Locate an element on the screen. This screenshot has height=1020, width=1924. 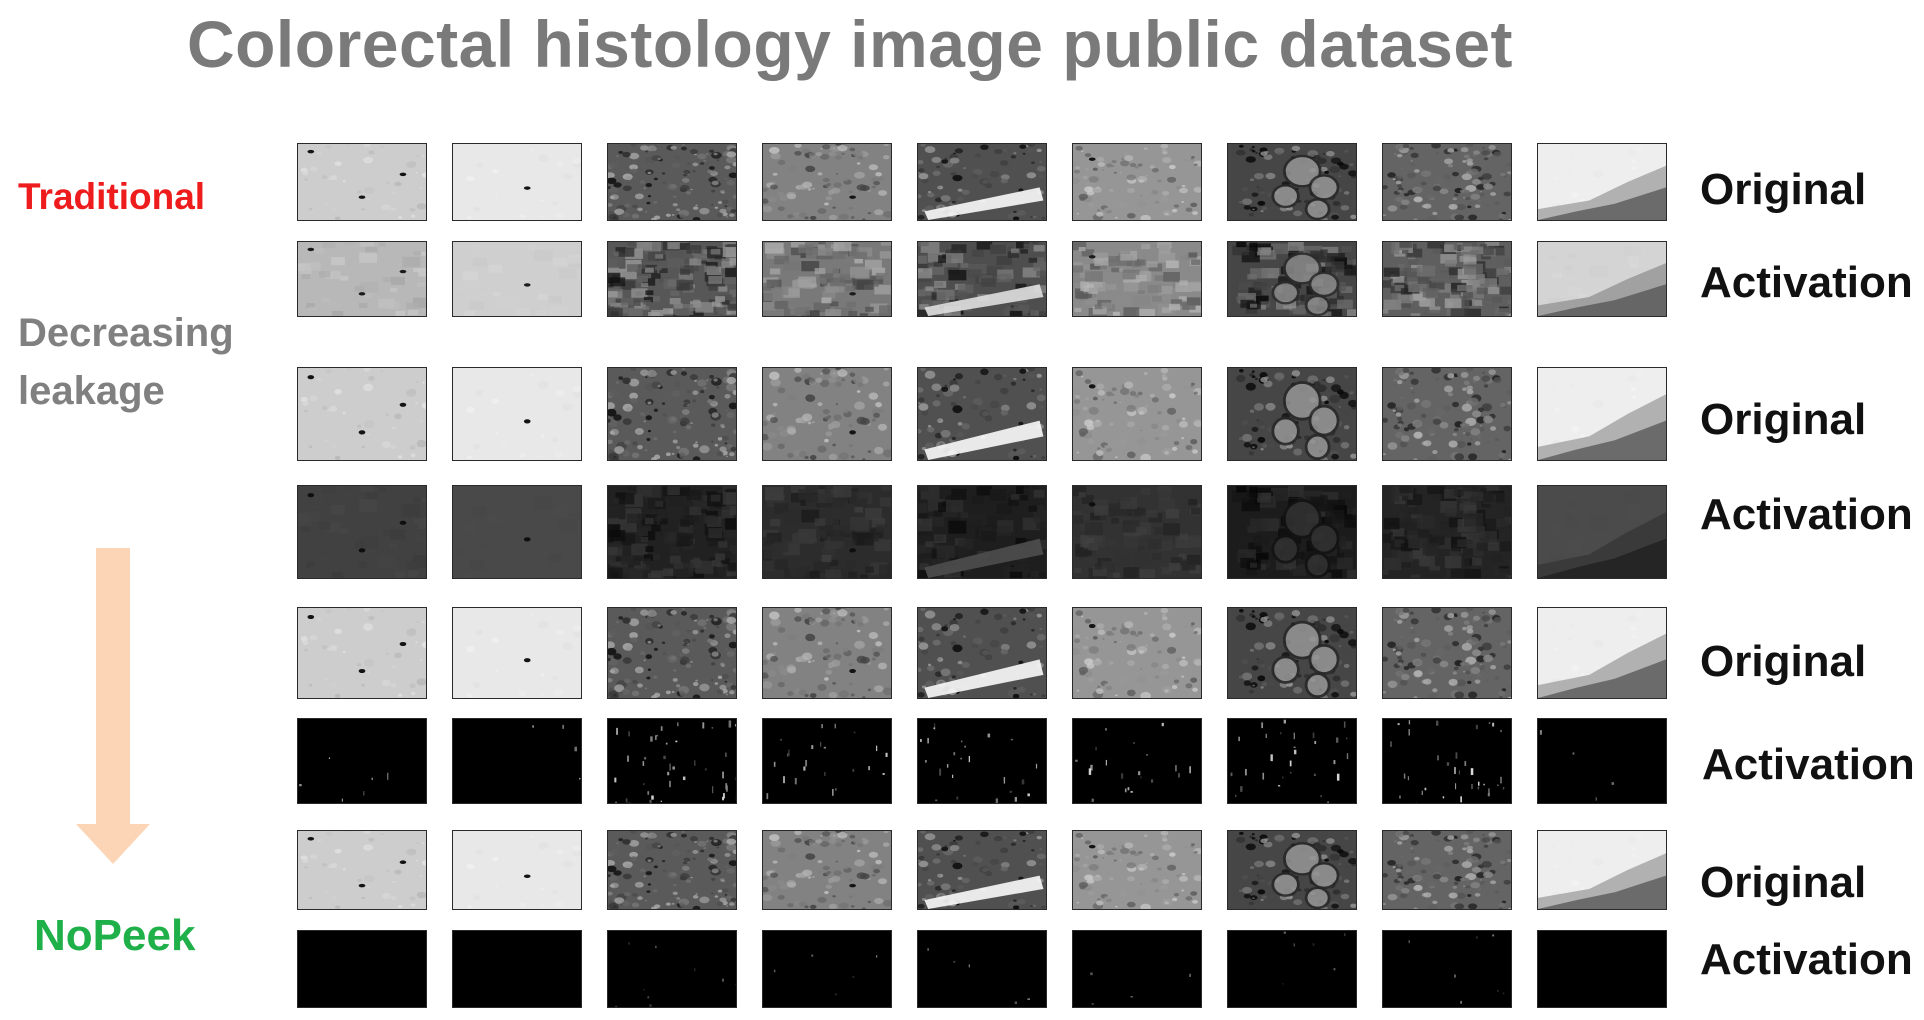
nopeek-label: NoPeek is located at coordinates (115, 935).